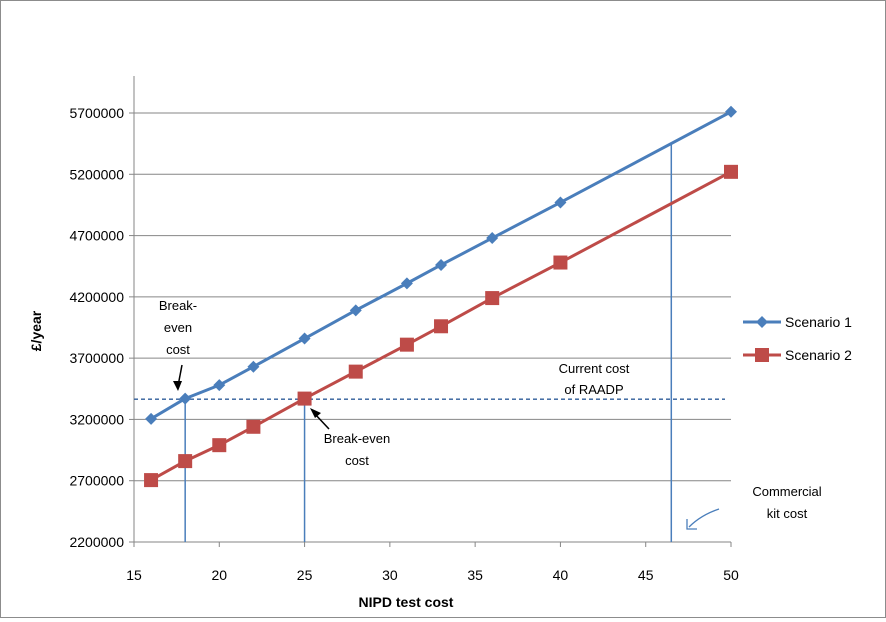  What do you see at coordinates (475, 575) in the screenshot?
I see `x-tick-label: 35` at bounding box center [475, 575].